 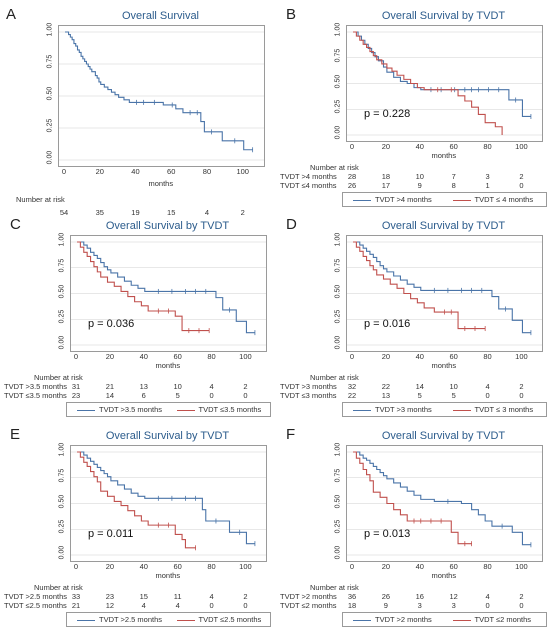 I want to click on panel-letter: A, so click(x=11, y=14).